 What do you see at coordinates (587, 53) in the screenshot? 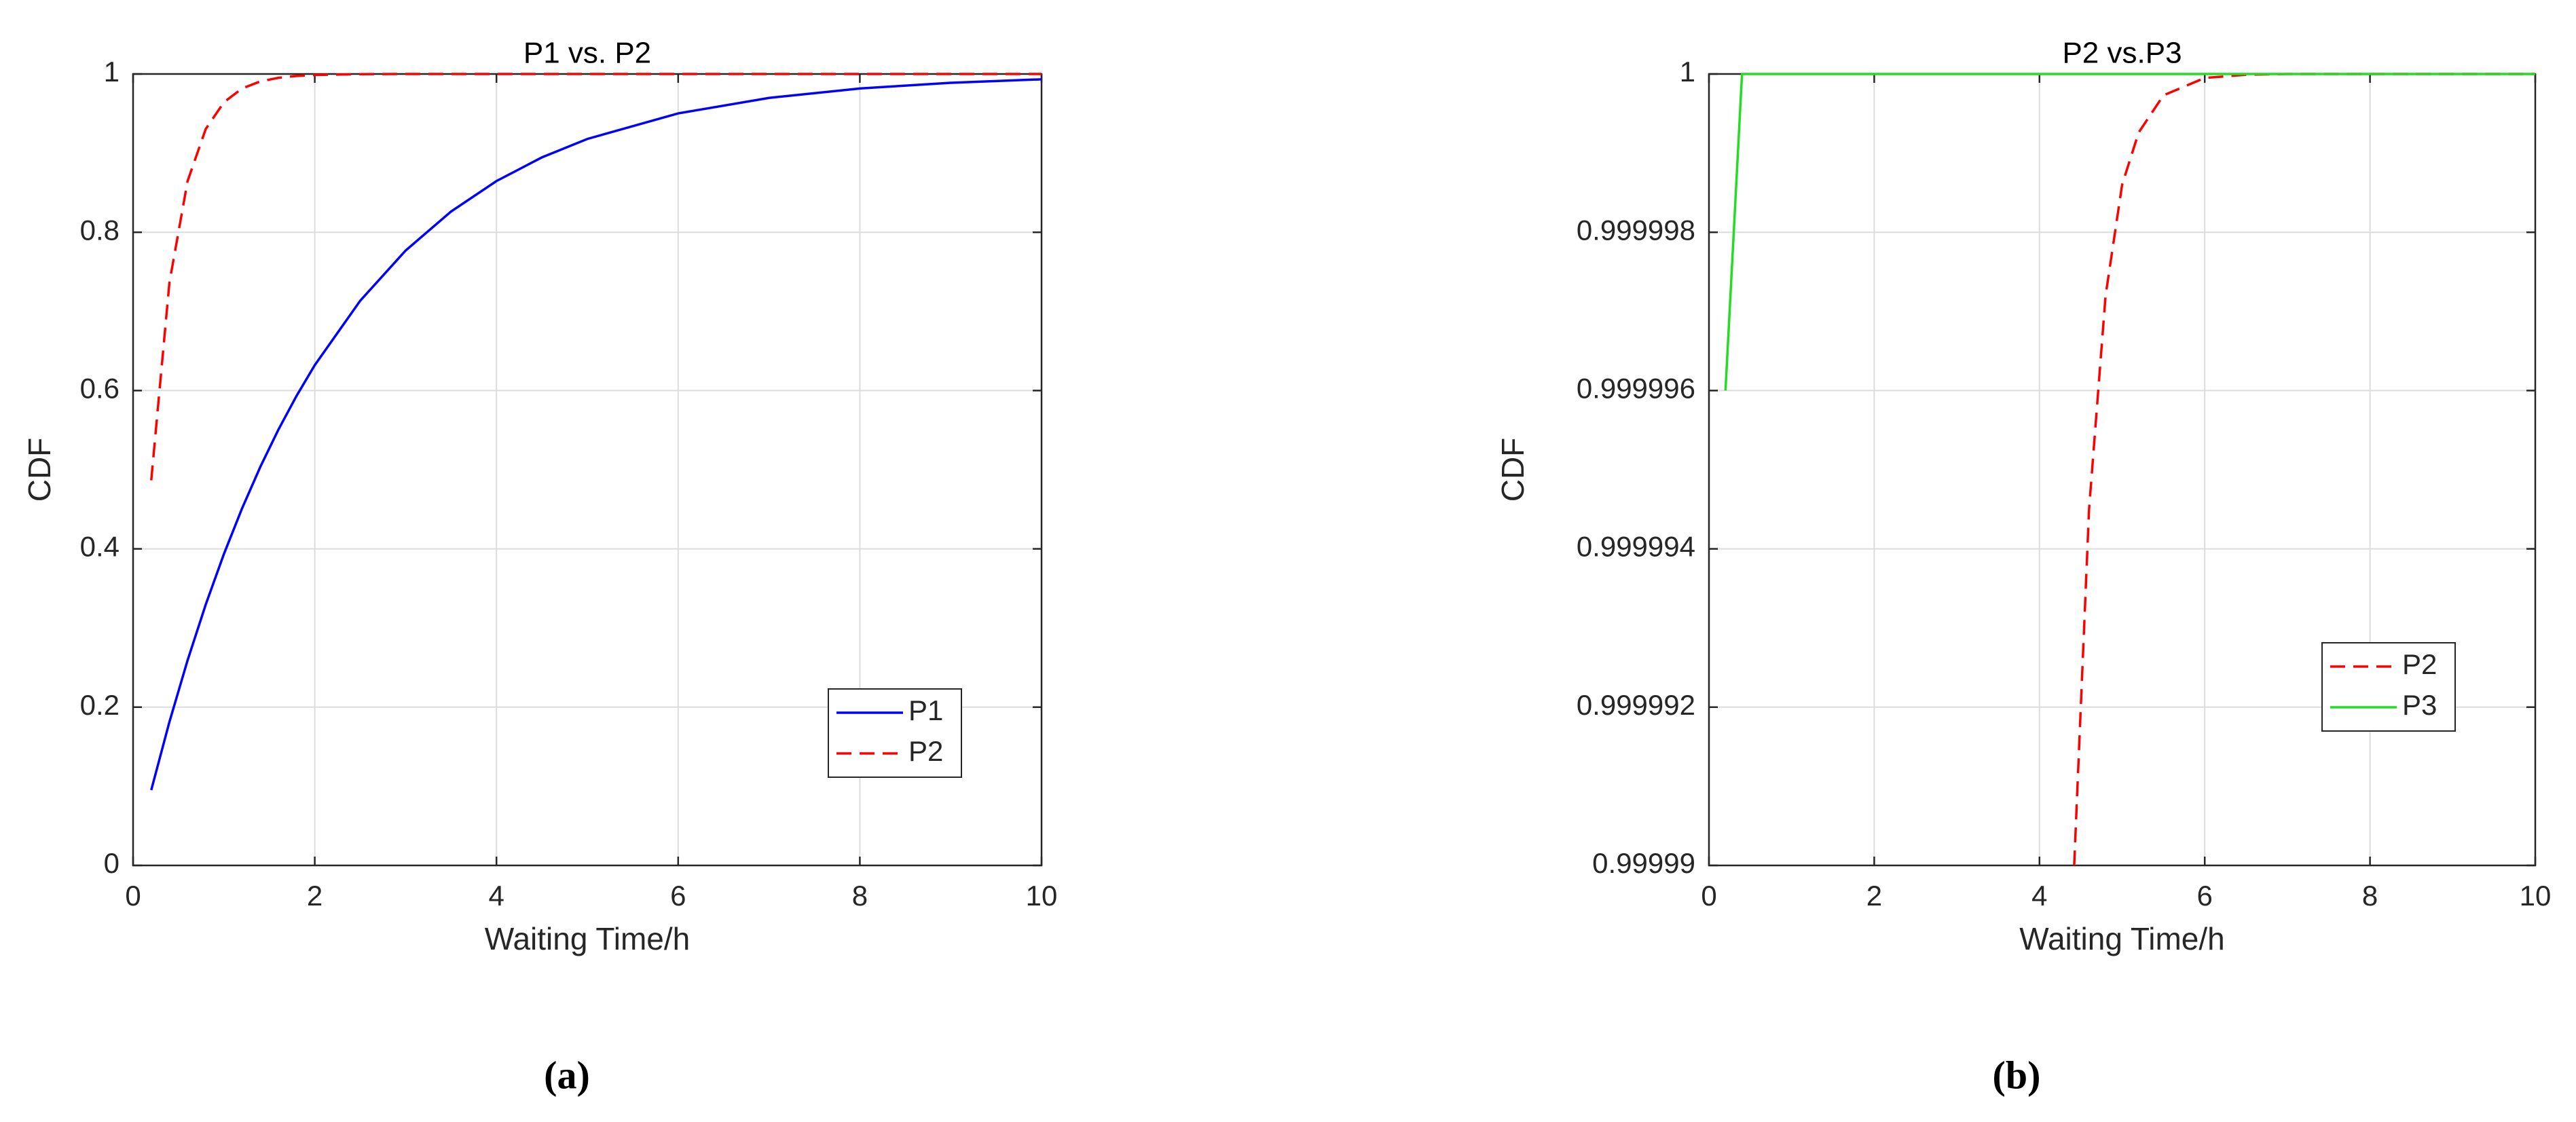
I see `chart-title: P1 vs. P2` at bounding box center [587, 53].